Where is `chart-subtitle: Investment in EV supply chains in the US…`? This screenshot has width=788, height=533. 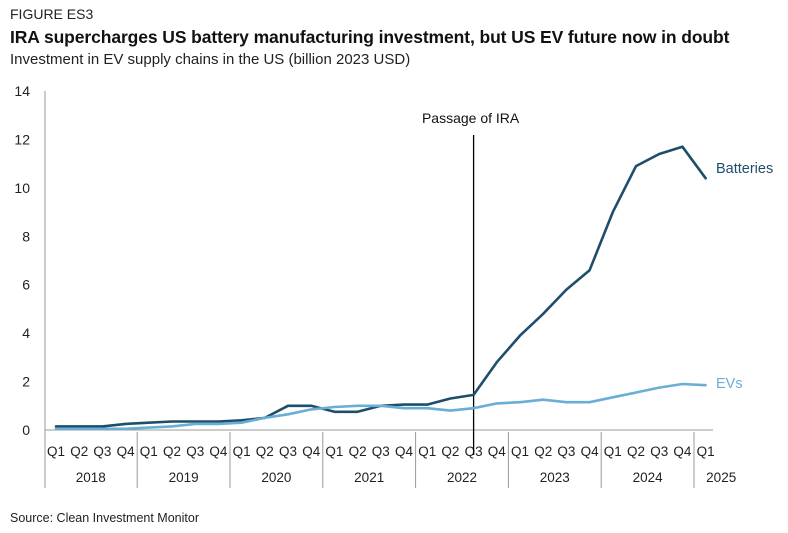 chart-subtitle: Investment in EV supply chains in the US… is located at coordinates (210, 59).